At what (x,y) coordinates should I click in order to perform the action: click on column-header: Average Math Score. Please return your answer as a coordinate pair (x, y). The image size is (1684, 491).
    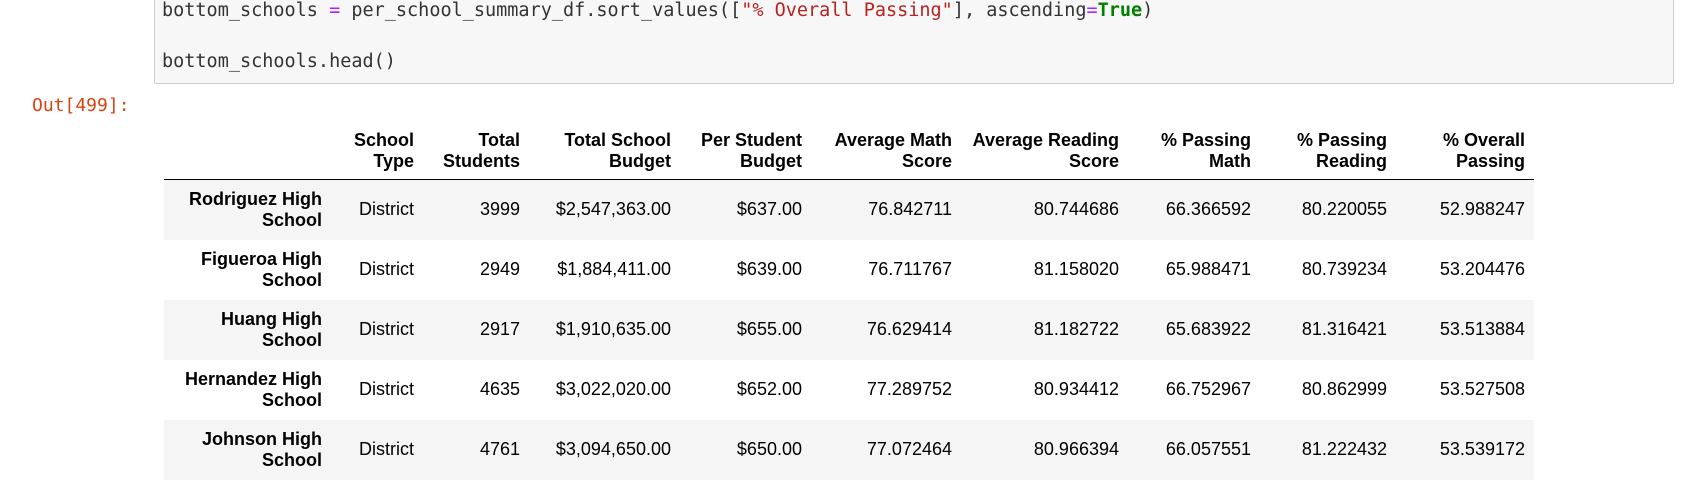
    Looking at the image, I should click on (886, 149).